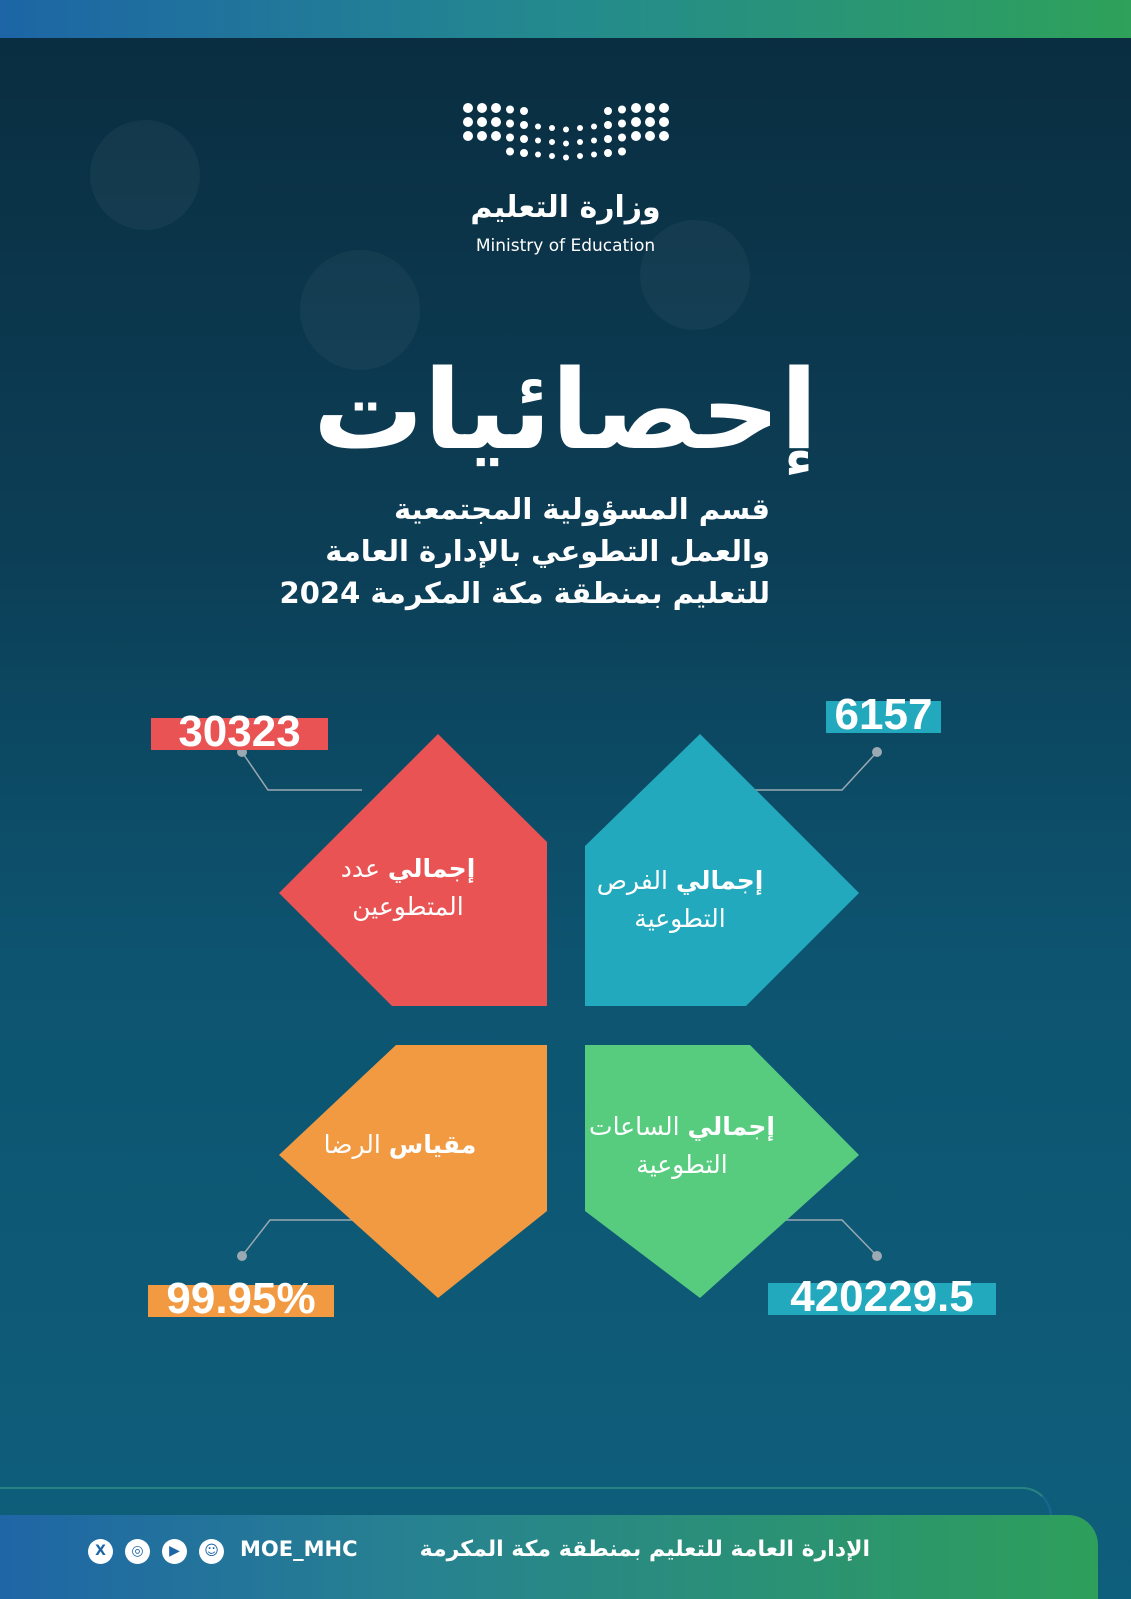  I want to click on value-text: 99.95%, so click(241, 1298).